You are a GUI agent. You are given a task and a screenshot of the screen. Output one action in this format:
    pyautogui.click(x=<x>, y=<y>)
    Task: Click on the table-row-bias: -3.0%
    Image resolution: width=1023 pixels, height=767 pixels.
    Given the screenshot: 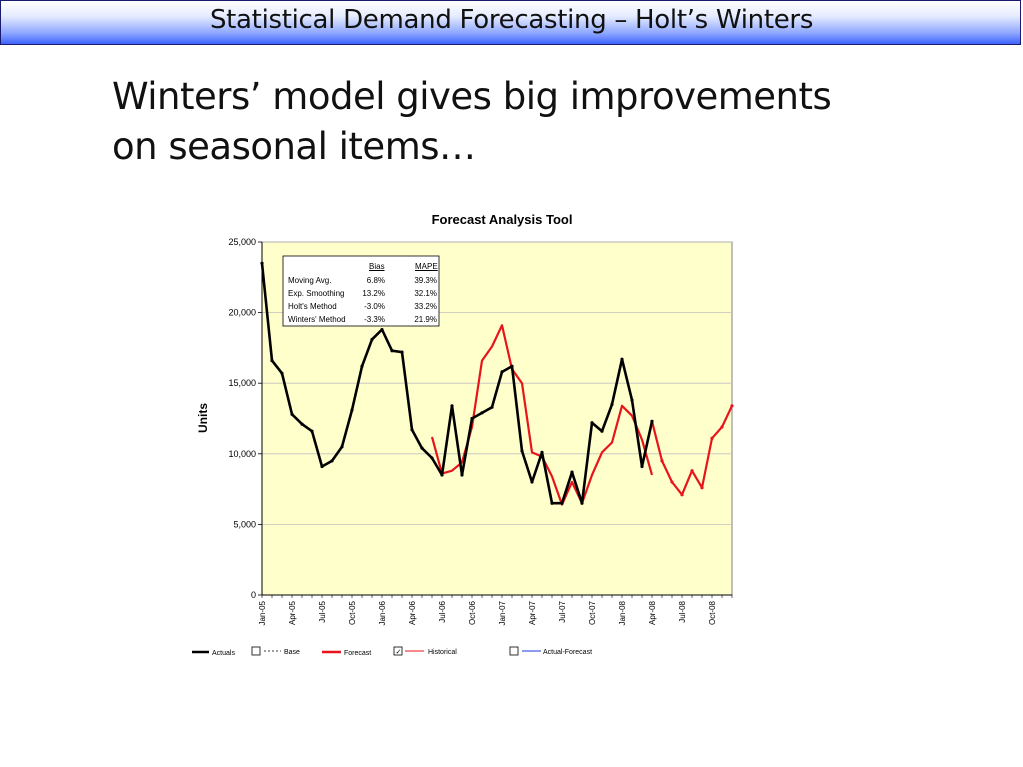 What is the action you would take?
    pyautogui.click(x=374, y=306)
    